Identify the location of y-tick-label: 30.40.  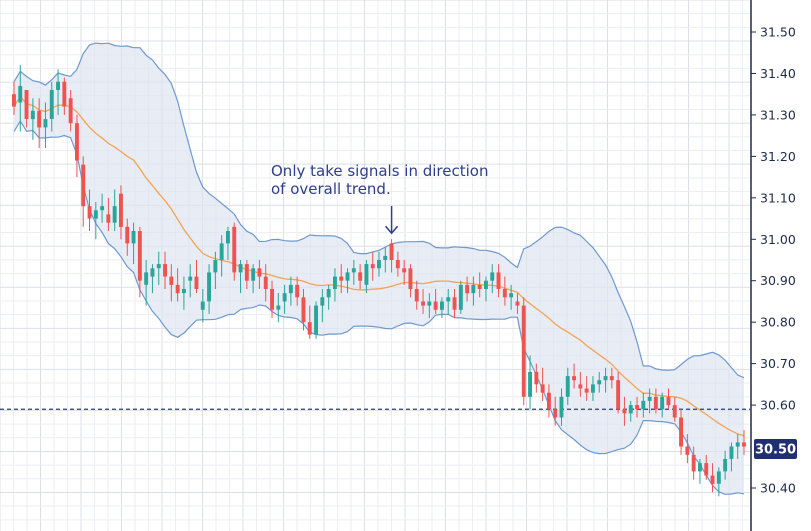
(778, 488).